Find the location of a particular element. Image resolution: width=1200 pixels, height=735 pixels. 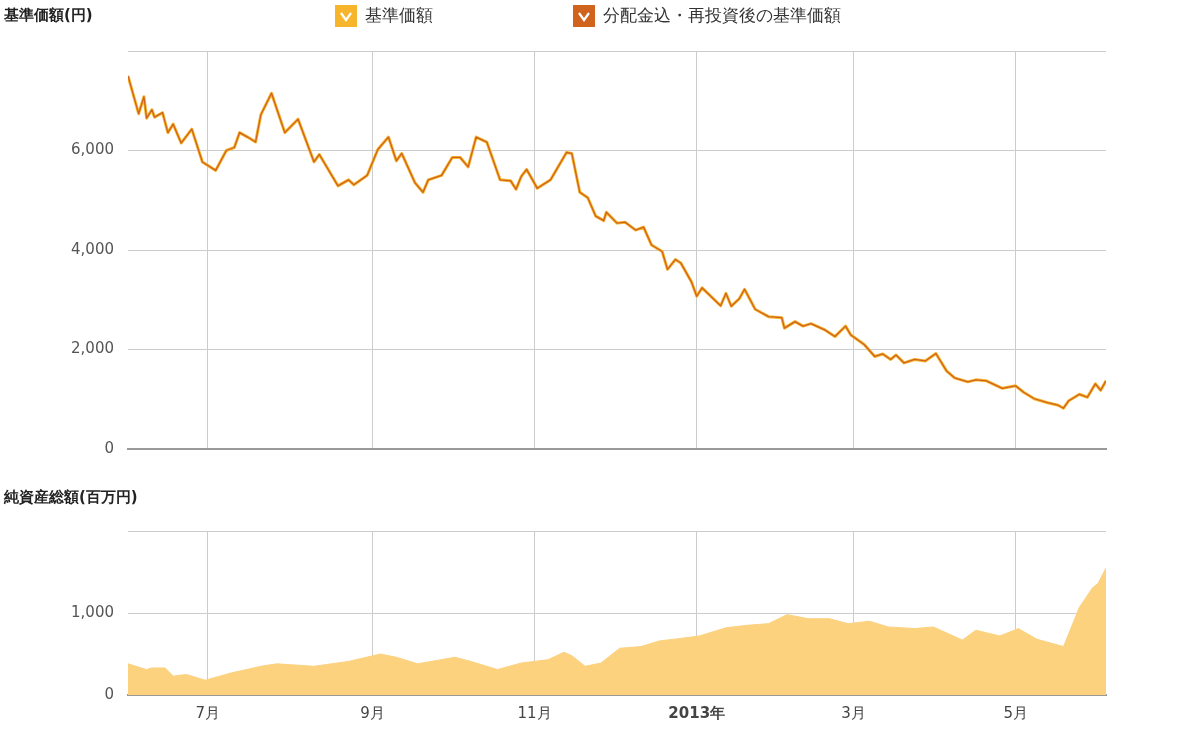

legend-label: 基準価額 is located at coordinates (399, 15).